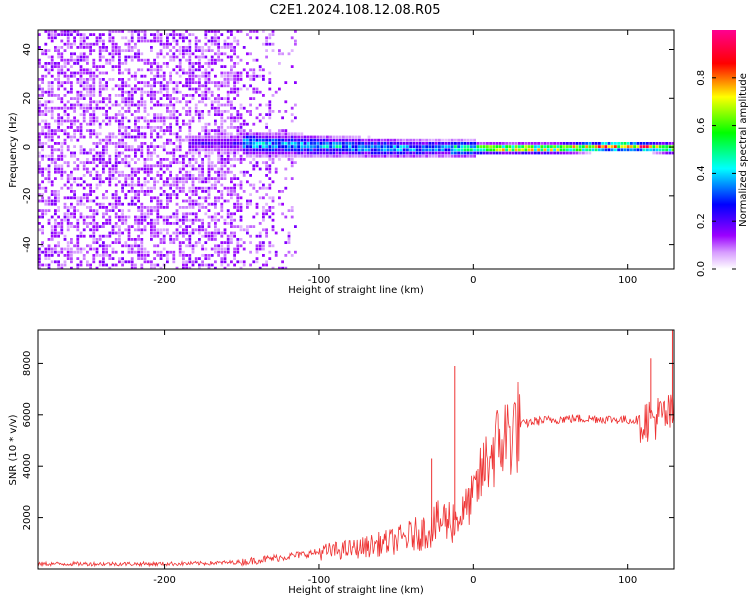 This screenshot has width=750, height=600. Describe the element at coordinates (27, 363) in the screenshot. I see `snr-y-tick-label: 8000` at that location.